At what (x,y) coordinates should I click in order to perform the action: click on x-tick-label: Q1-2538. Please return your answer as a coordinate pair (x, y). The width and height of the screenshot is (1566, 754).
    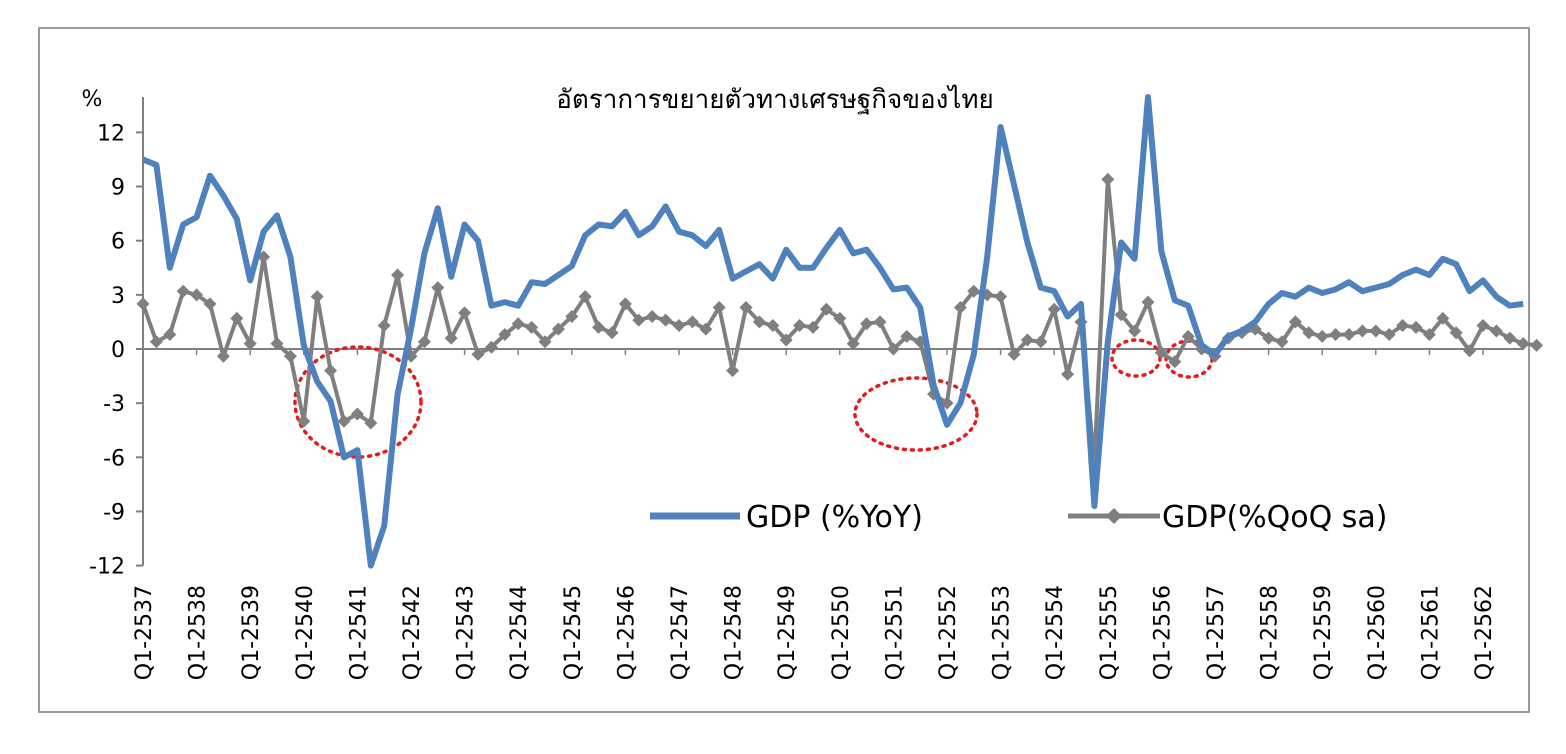
    Looking at the image, I should click on (198, 632).